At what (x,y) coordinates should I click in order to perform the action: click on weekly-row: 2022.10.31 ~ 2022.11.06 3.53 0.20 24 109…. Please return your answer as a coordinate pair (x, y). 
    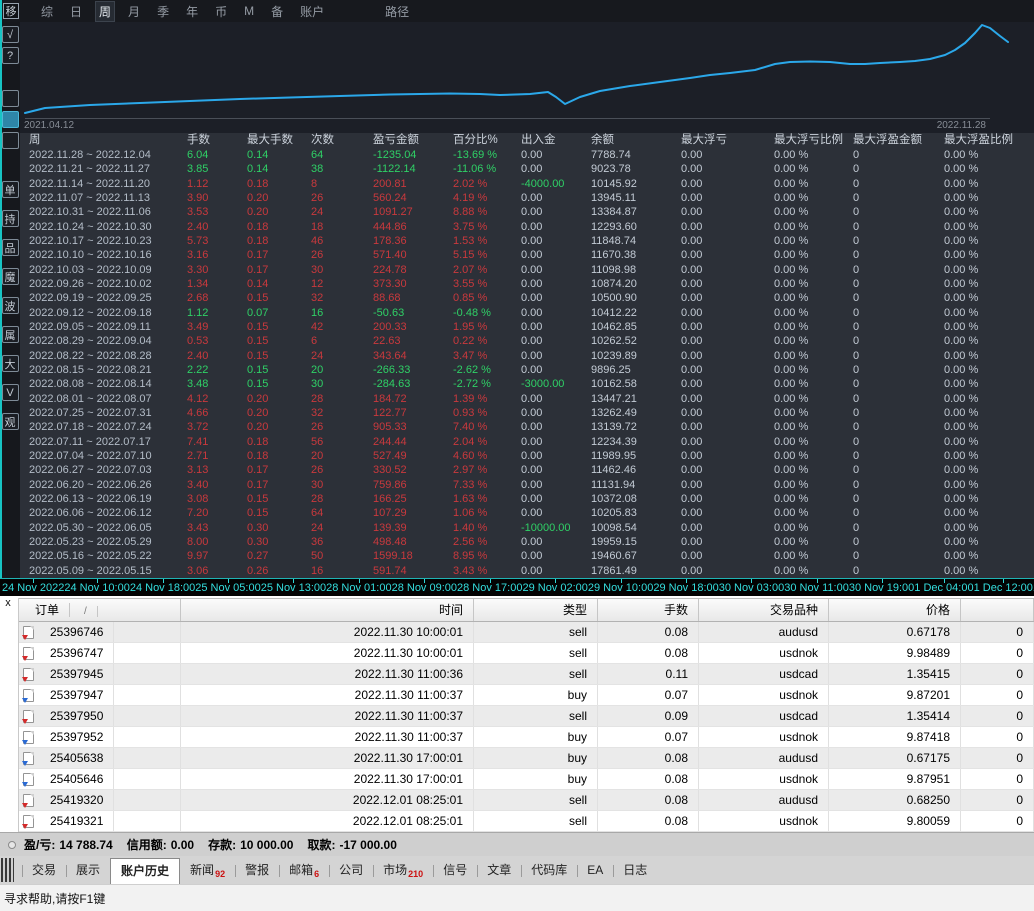
    Looking at the image, I should click on (527, 212).